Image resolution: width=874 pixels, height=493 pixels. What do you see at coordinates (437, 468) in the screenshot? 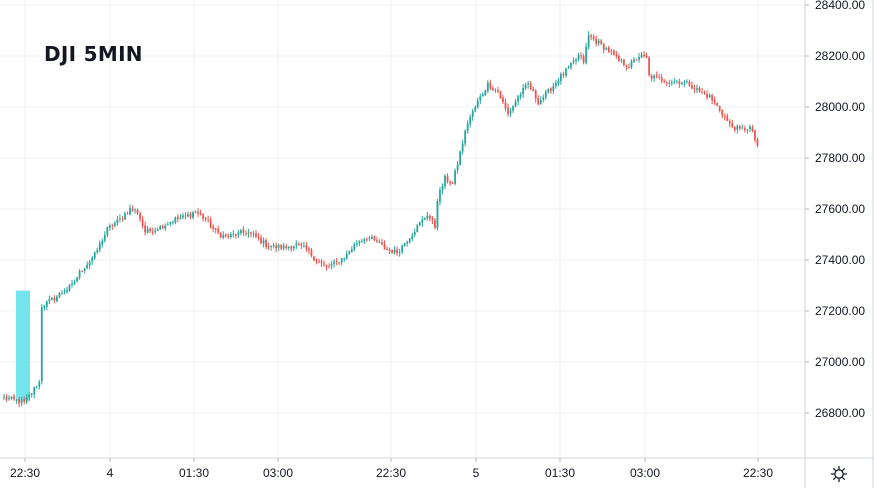
I see `time-axis: 22:30 4 01:30 03:00 22:30 5 01:30 03:00 22:30` at bounding box center [437, 468].